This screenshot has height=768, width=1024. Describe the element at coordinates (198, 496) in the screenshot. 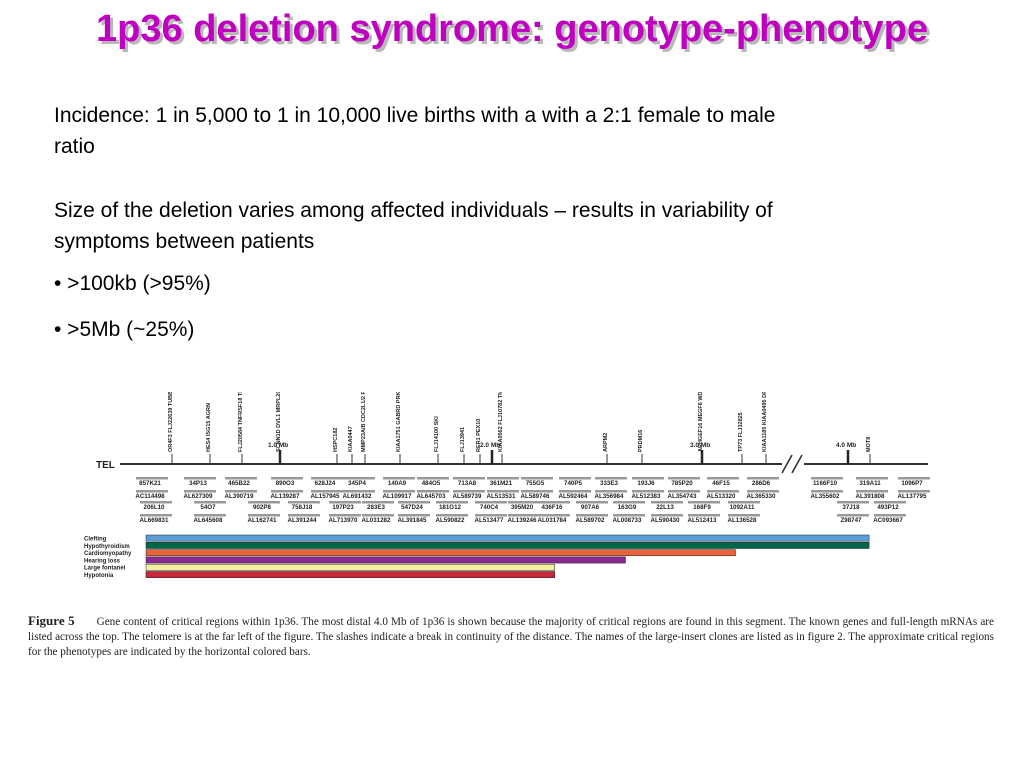

I see `accession-row1: AL627309` at that location.